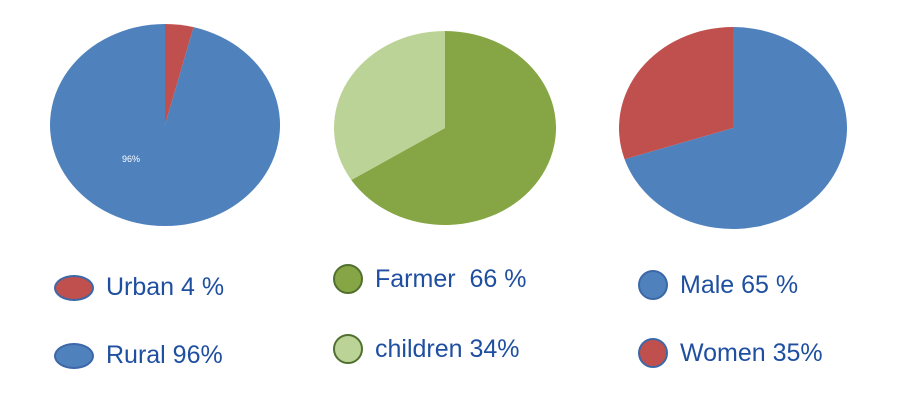  I want to click on legend-label-male: Male 65 %, so click(739, 284).